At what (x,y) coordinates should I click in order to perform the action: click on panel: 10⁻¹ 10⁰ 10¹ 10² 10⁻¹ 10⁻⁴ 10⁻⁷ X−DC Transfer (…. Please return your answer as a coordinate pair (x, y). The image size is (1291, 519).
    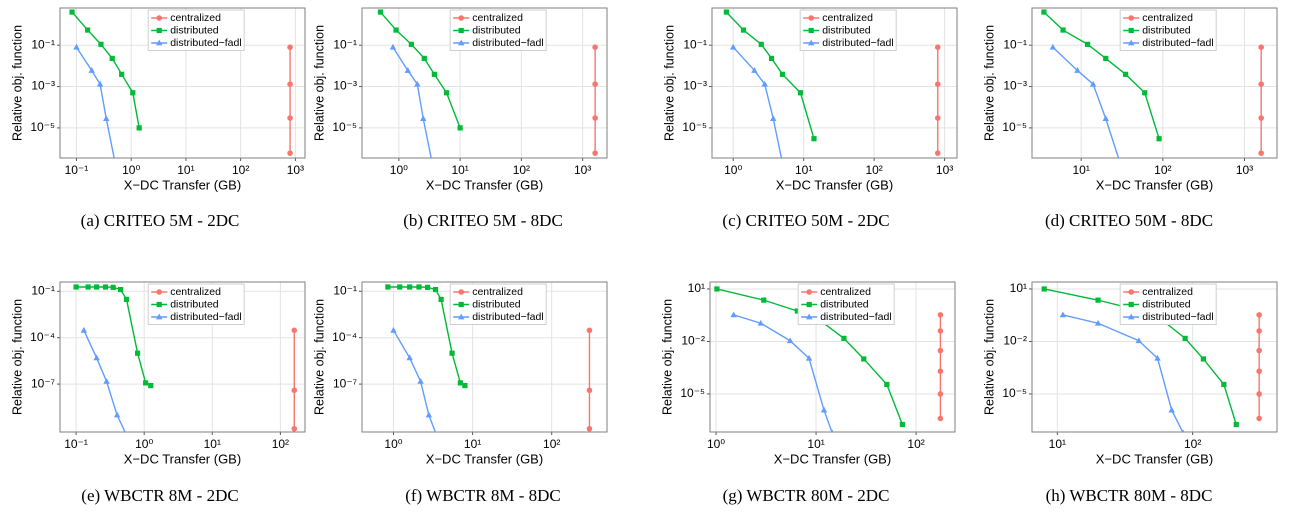
    Looking at the image, I should click on (158, 373).